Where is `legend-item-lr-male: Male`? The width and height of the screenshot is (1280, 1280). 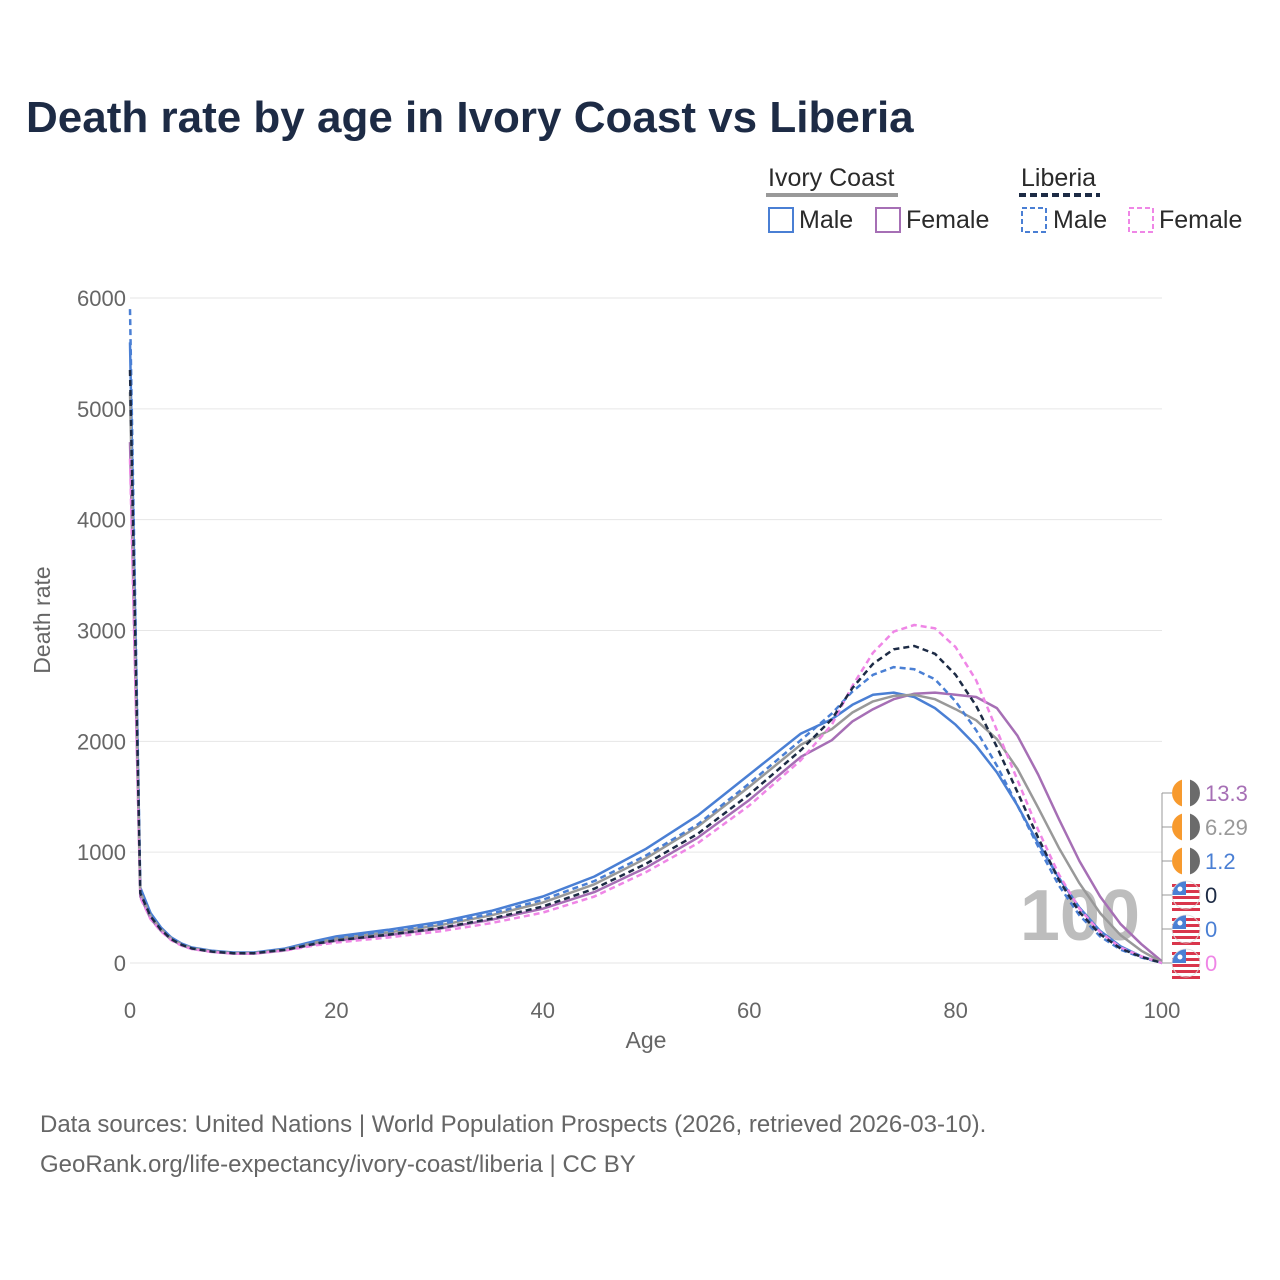
legend-item-lr-male: Male is located at coordinates (1064, 220).